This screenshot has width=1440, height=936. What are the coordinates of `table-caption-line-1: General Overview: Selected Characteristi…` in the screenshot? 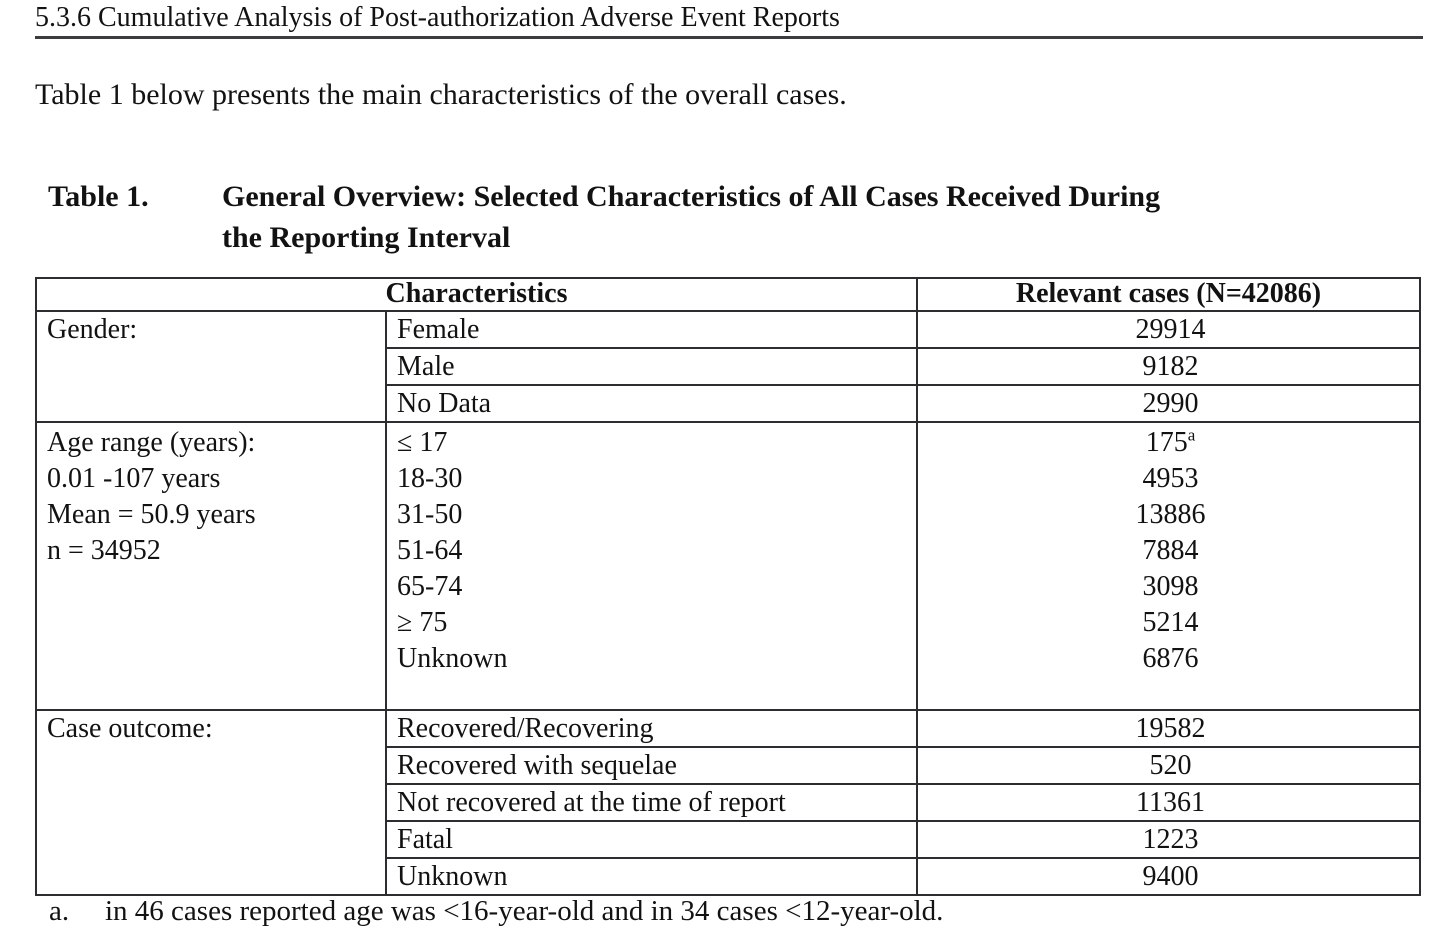 It's located at (691, 196).